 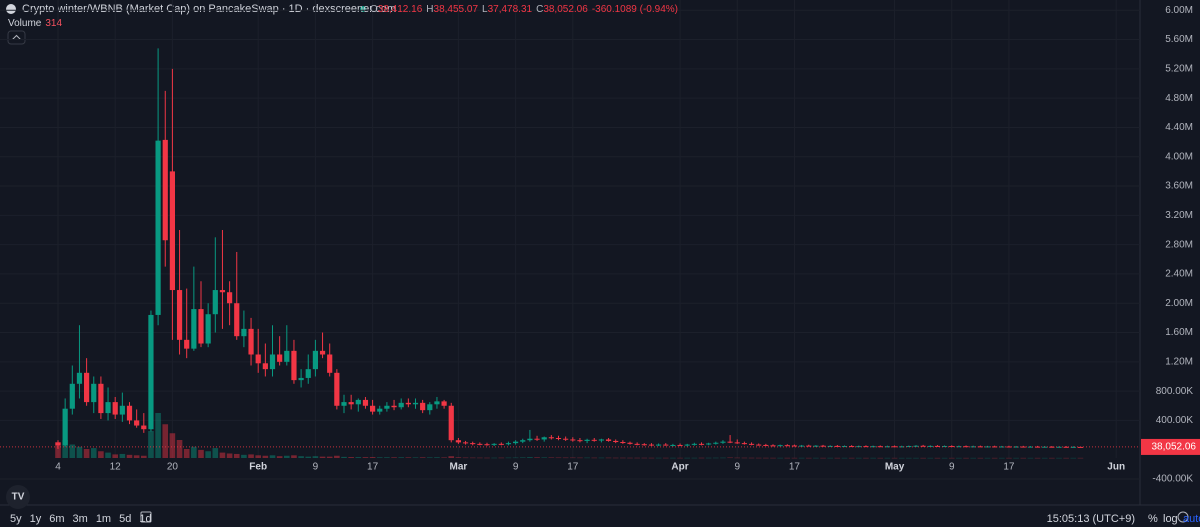 I want to click on range-button: 1d, so click(x=145, y=519).